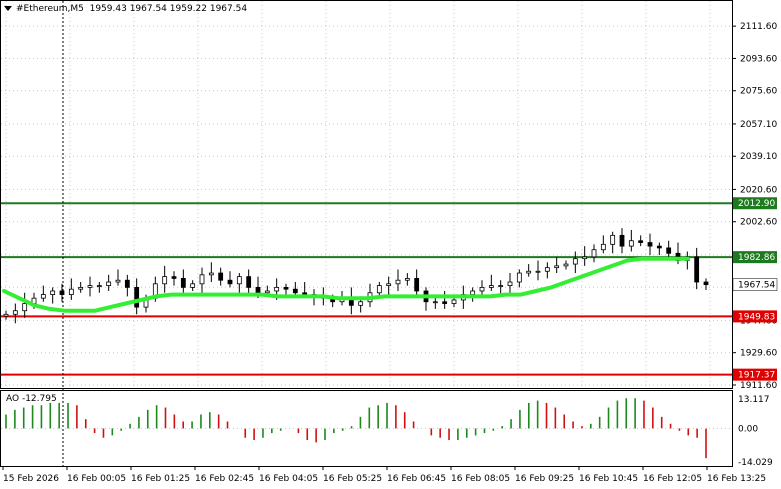 The height and width of the screenshot is (489, 781). I want to click on level-tag-label: 1917.37, so click(756, 376).